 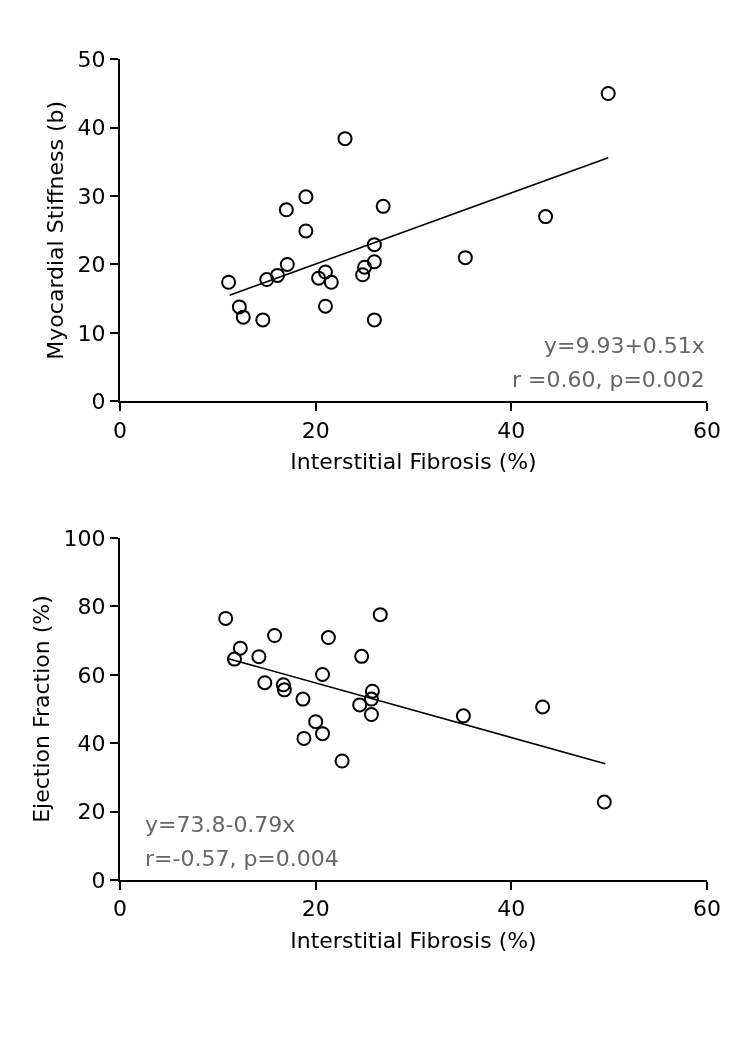 I want to click on y-axis-title: Ejection Fraction (%), so click(x=41, y=709).